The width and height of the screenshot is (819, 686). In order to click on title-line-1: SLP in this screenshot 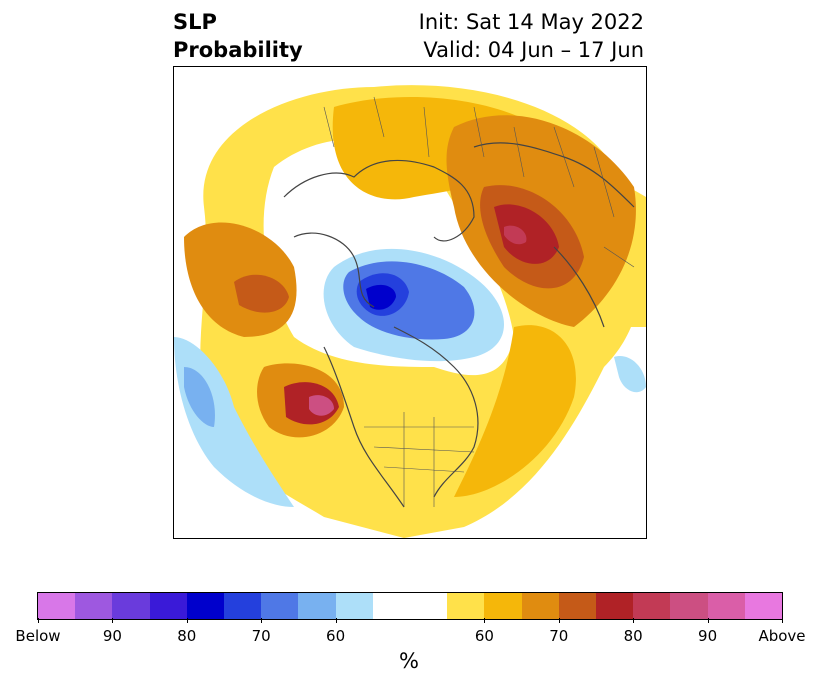, I will do `click(195, 22)`.